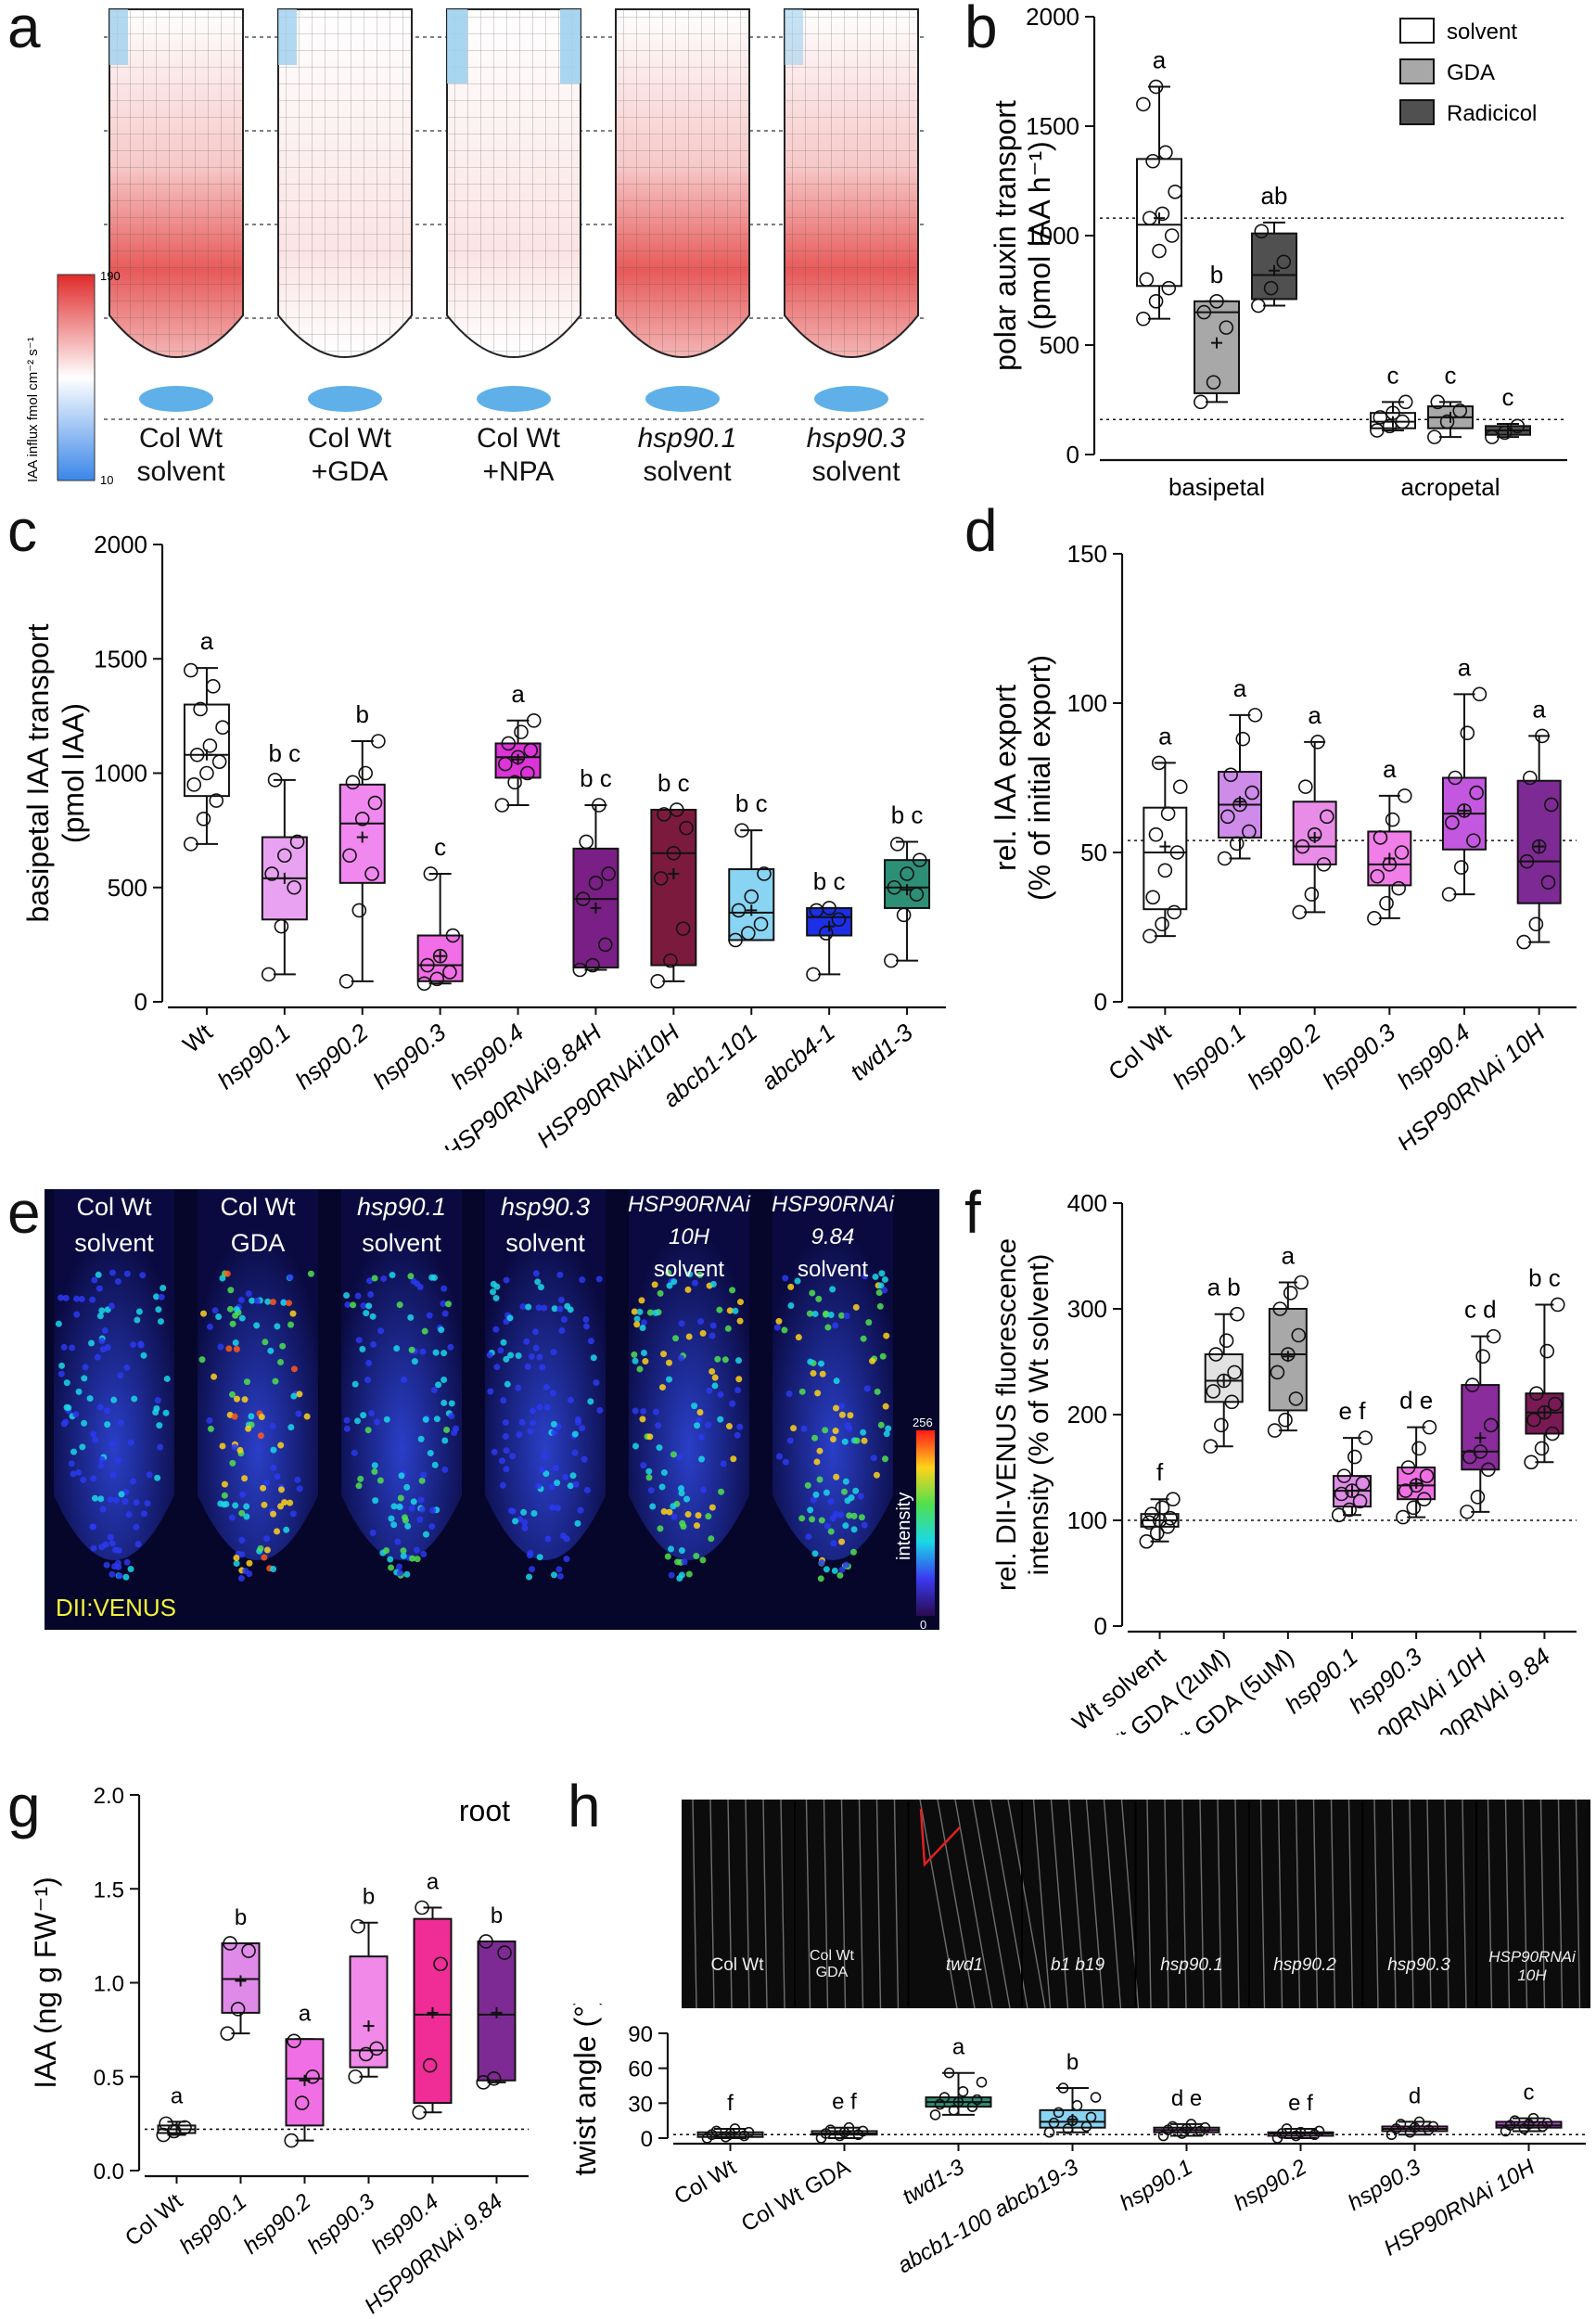 The height and width of the screenshot is (2319, 1596). I want to click on box-col-wt: a, so click(176, 2113).